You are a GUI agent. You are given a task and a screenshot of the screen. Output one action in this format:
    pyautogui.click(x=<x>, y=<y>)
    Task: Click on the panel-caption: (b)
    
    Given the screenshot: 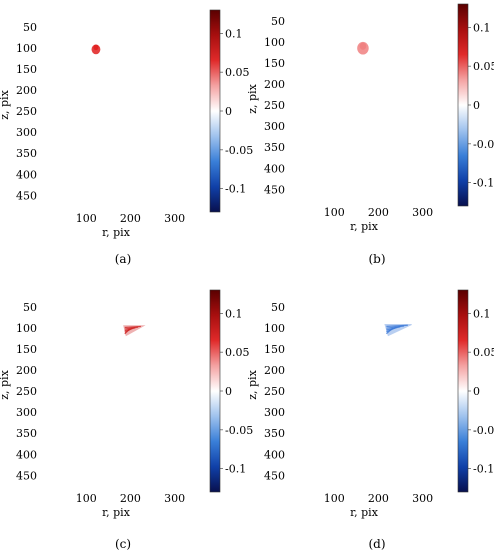 What is the action you would take?
    pyautogui.click(x=376, y=259)
    